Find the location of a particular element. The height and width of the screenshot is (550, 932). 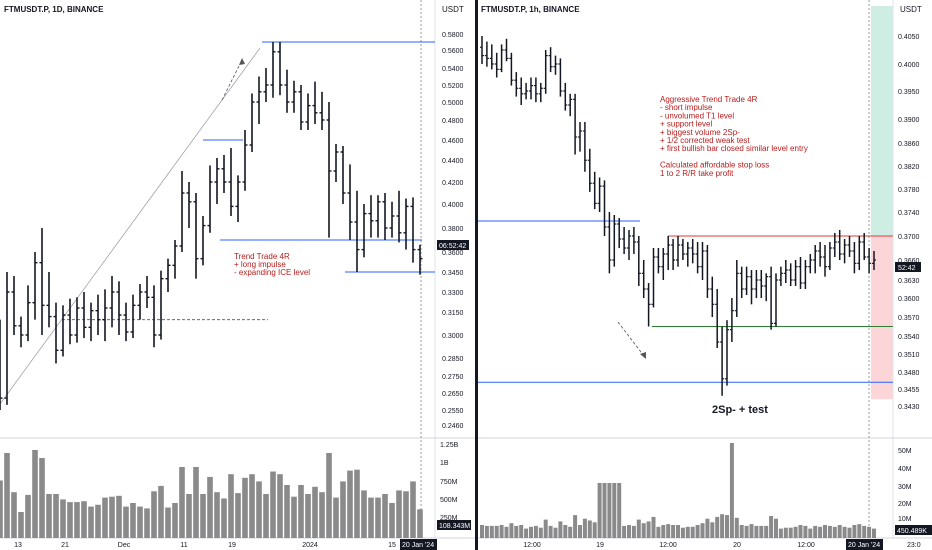

hourly-last-price-box is located at coordinates (908, 267).